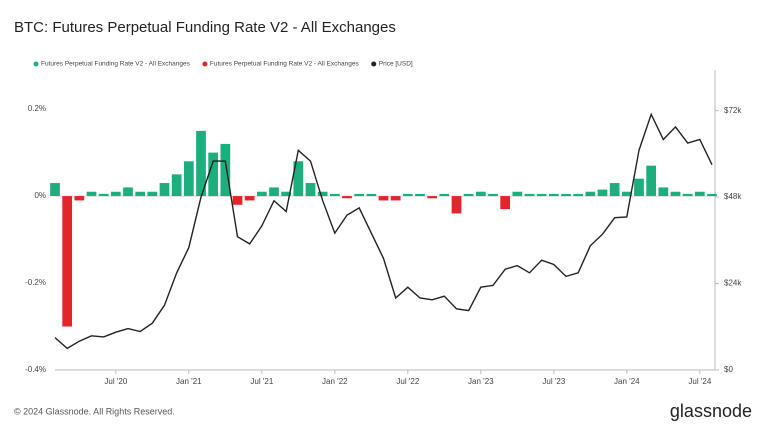 This screenshot has height=432, width=768. Describe the element at coordinates (553, 381) in the screenshot. I see `x-tick-label: Jul '23` at that location.